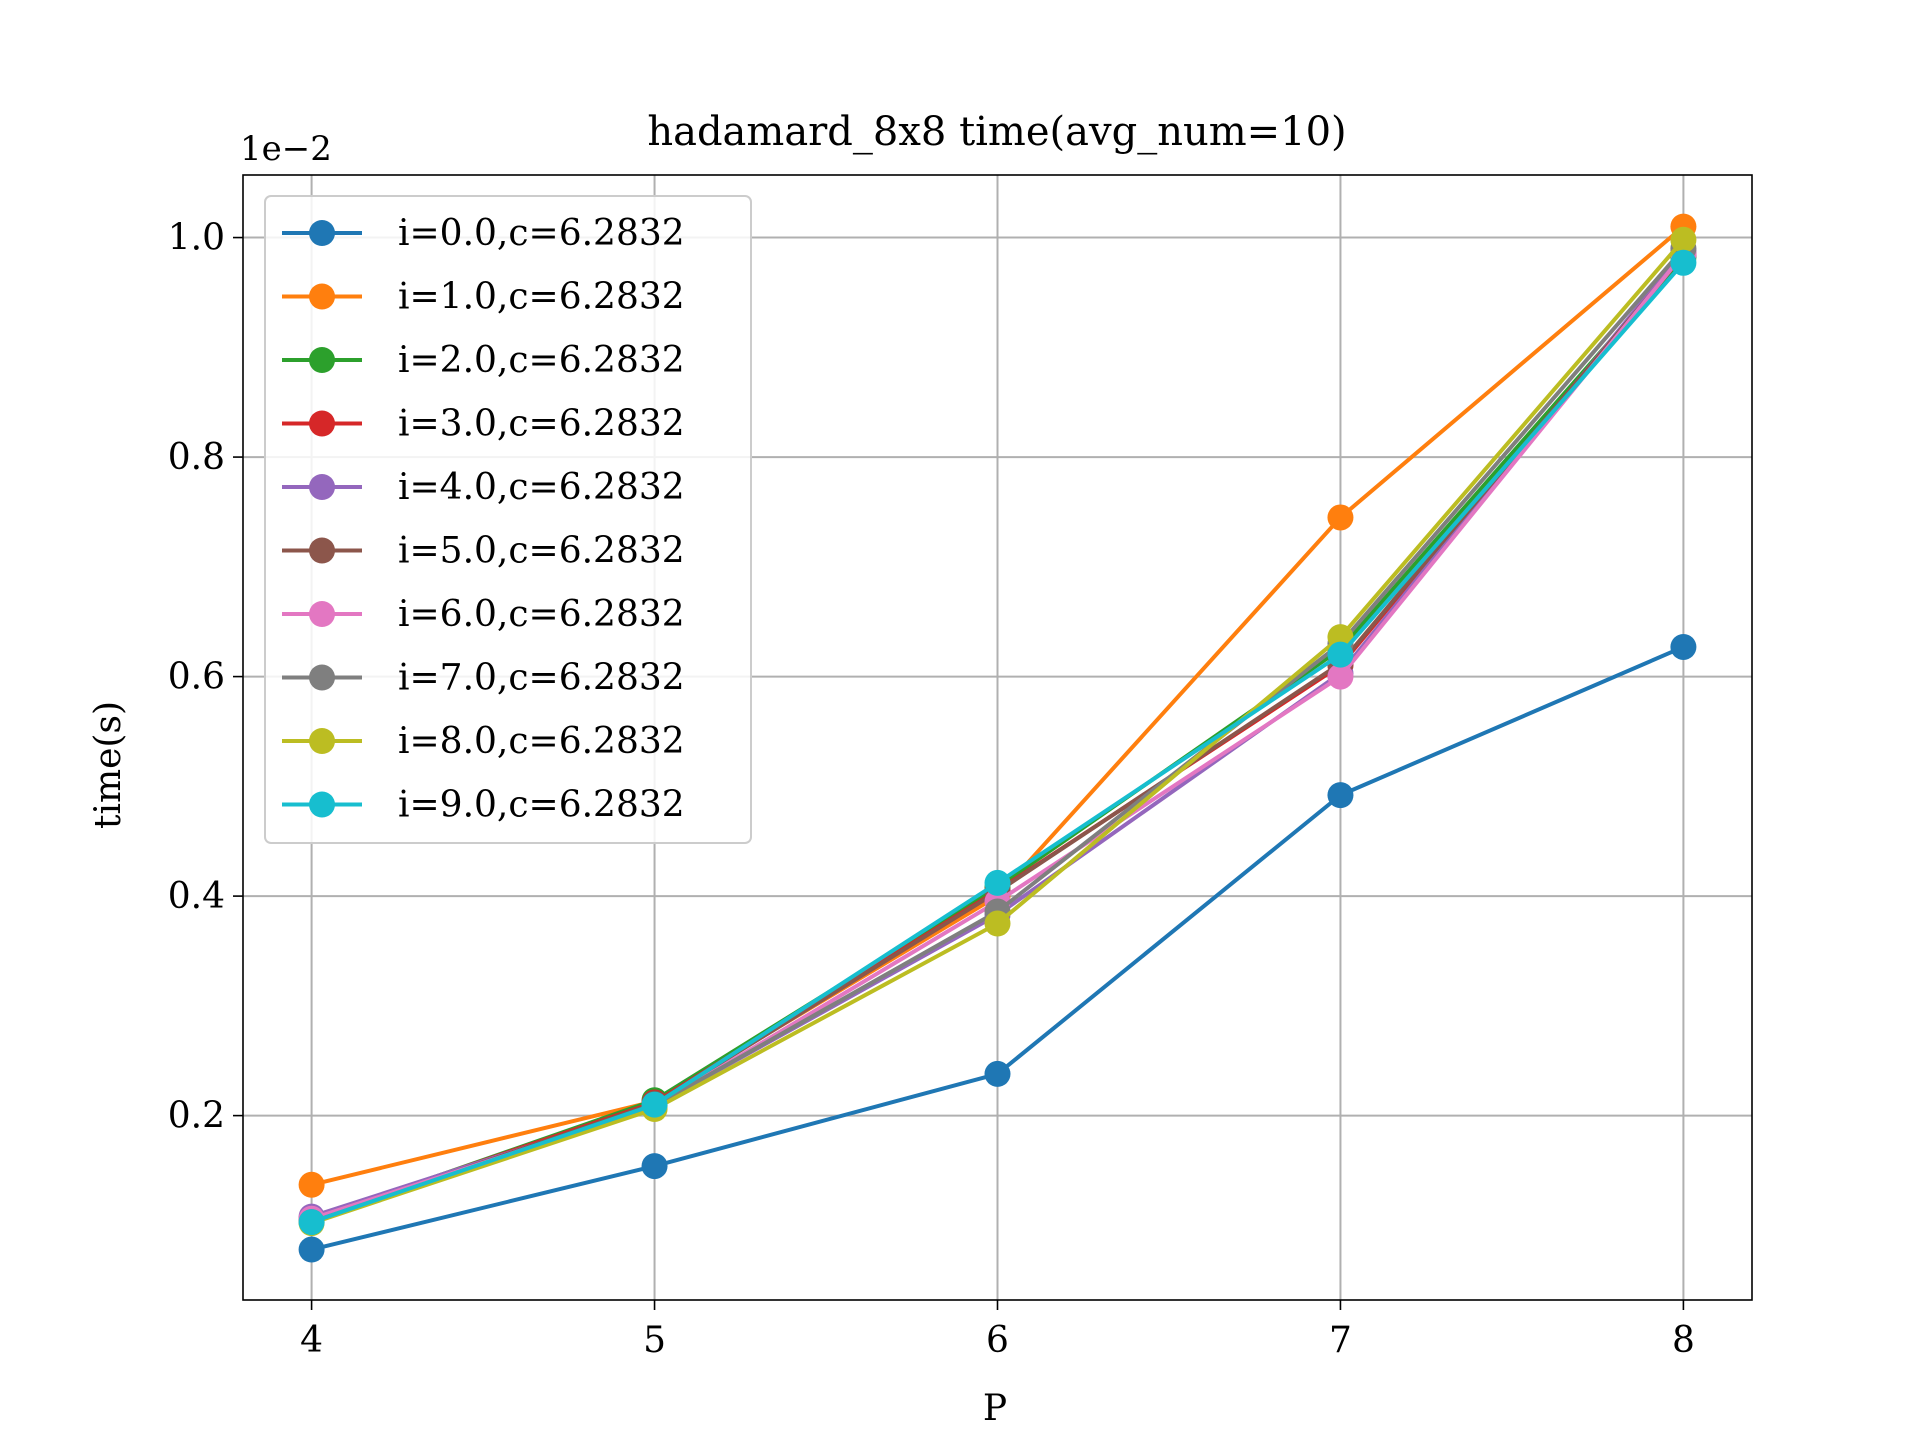 The height and width of the screenshot is (1440, 1920). I want to click on legend-item: i=5.0,c=6.2832, so click(483, 551).